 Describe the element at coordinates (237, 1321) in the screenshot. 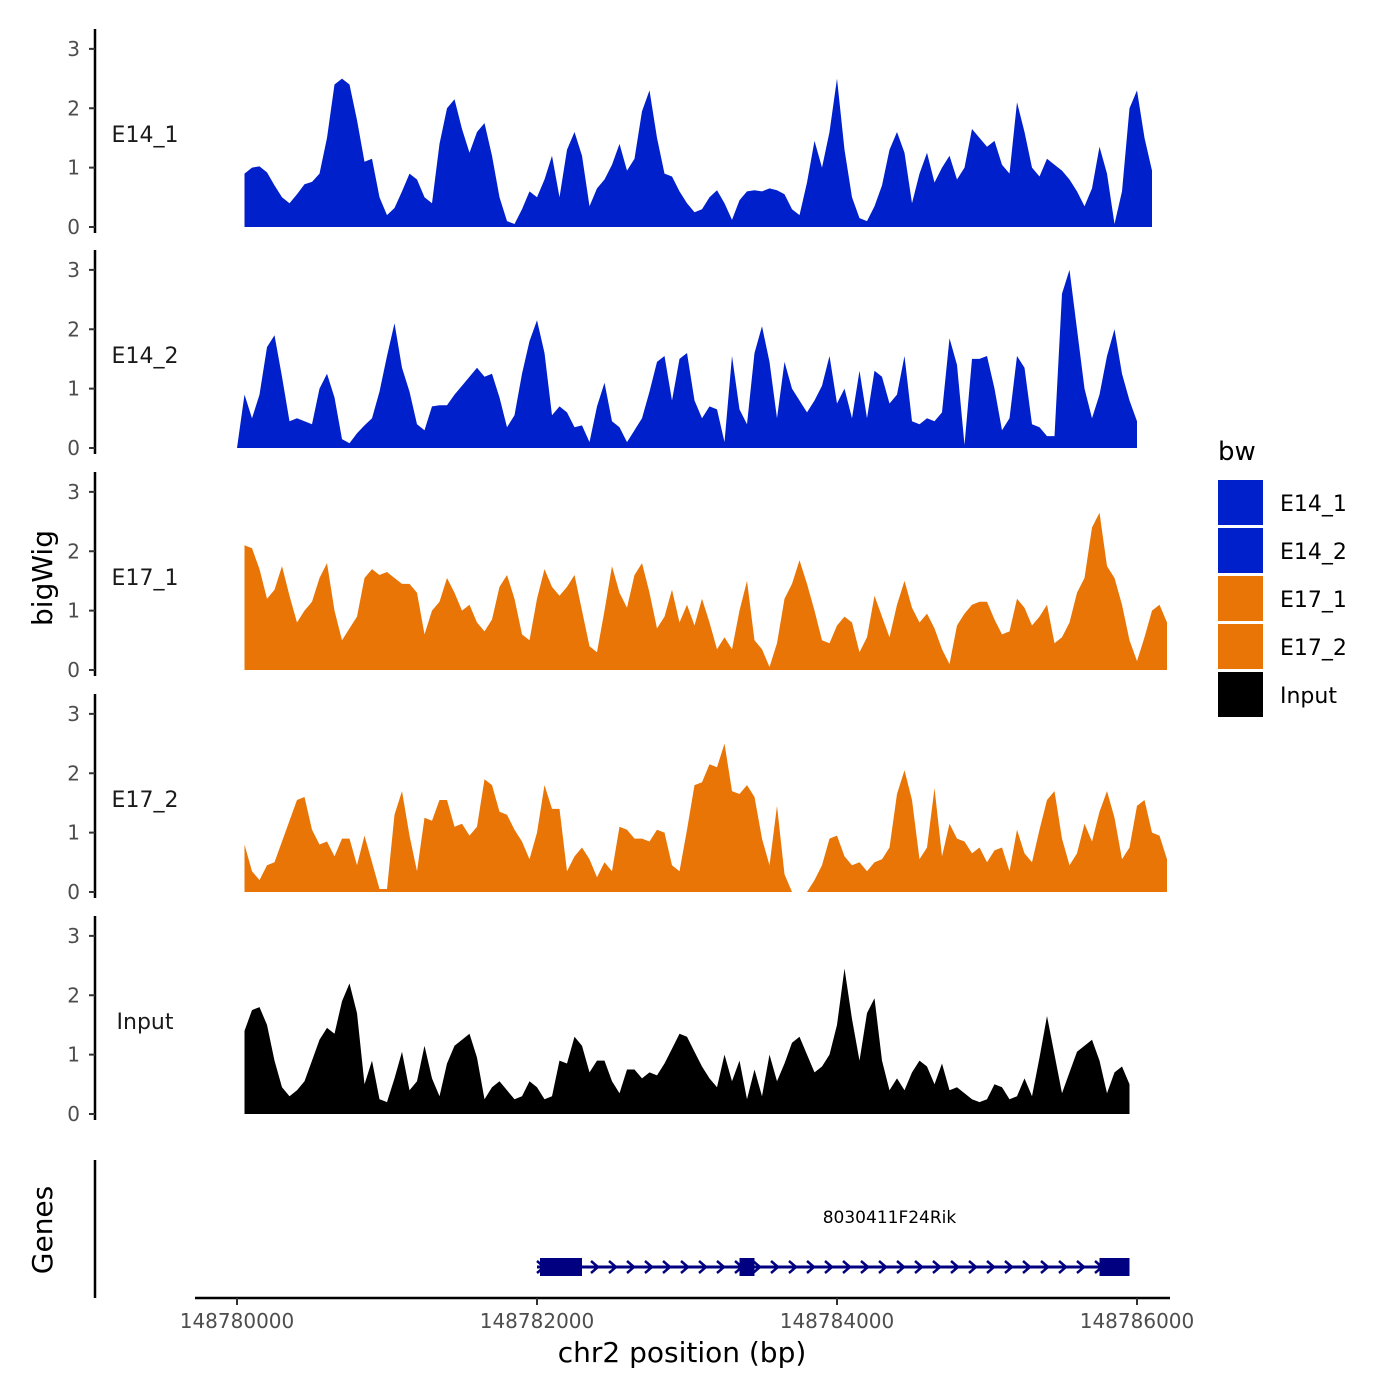

I see `x-tick-label: 148780000` at that location.